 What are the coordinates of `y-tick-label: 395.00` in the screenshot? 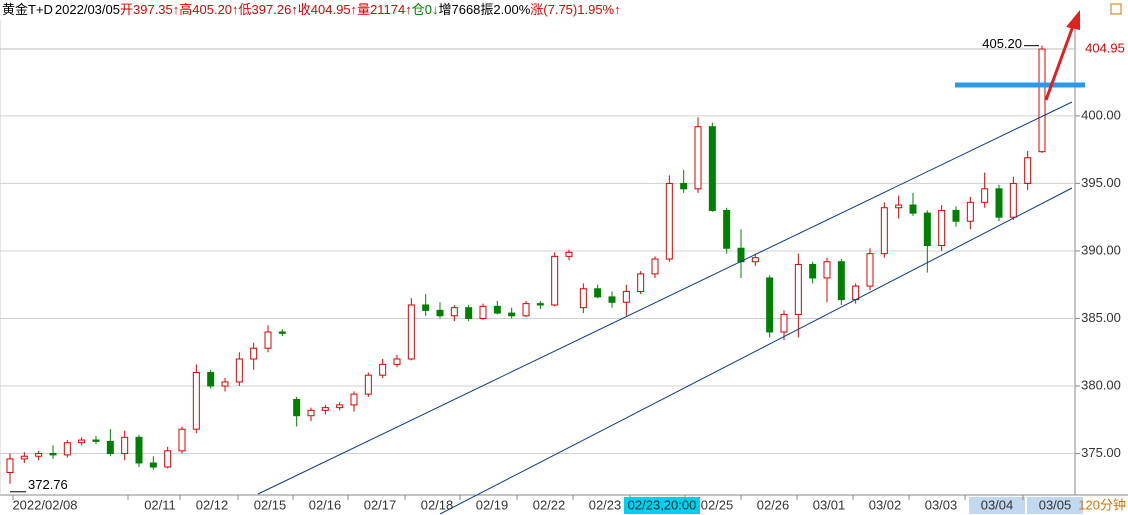 It's located at (1101, 182).